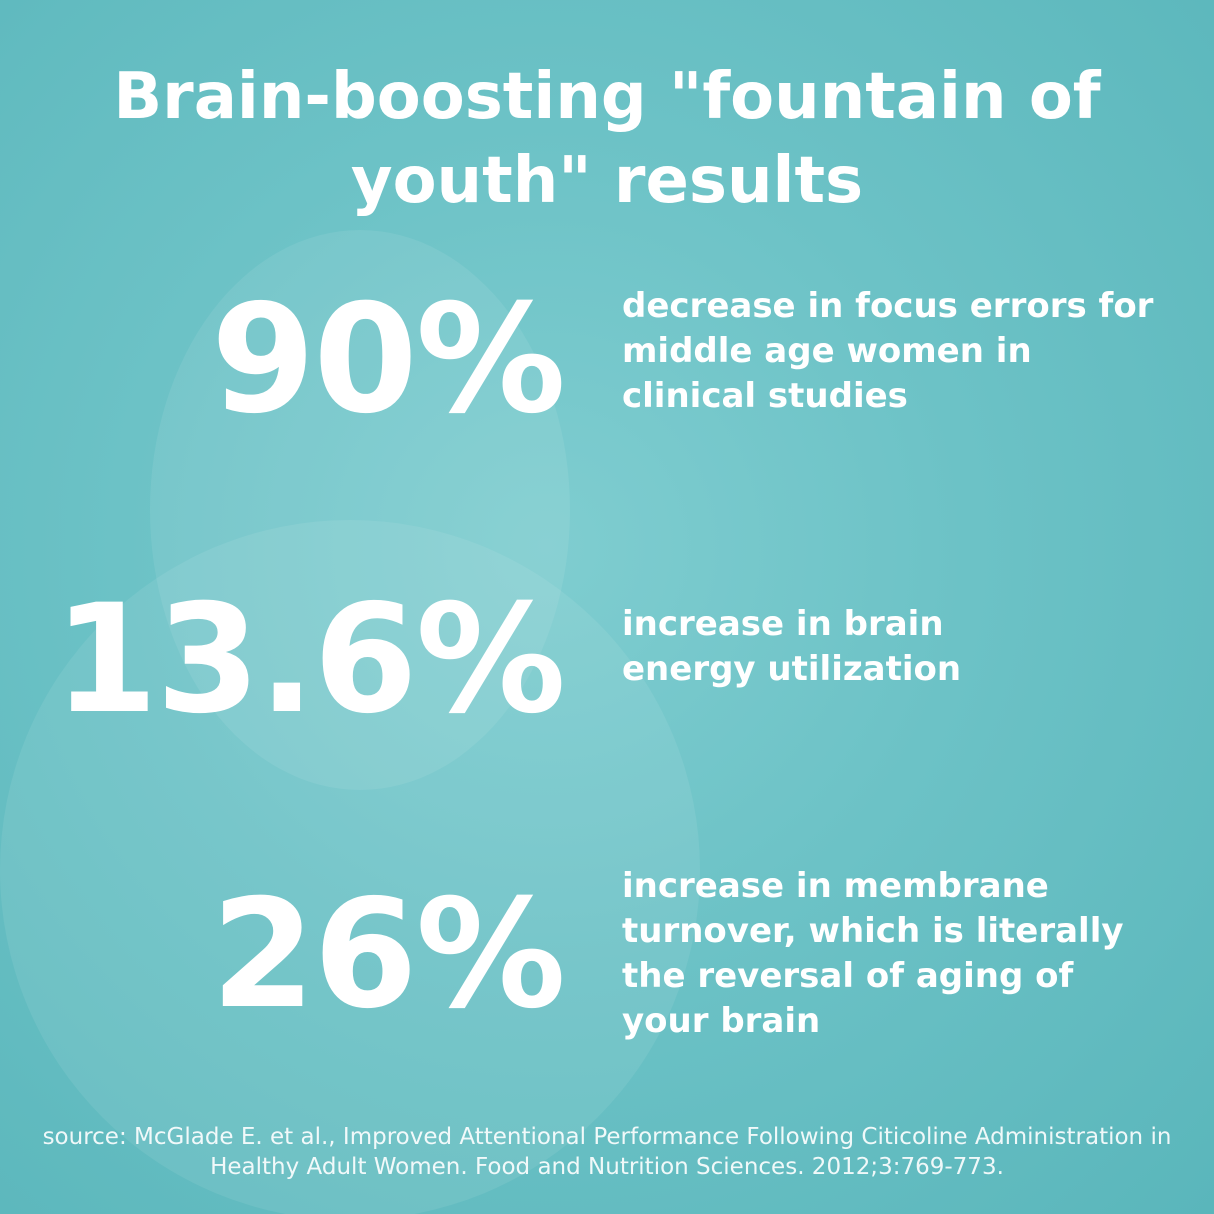 This screenshot has width=1214, height=1214. I want to click on stat-description: increase in brain energy utilization, so click(792, 646).